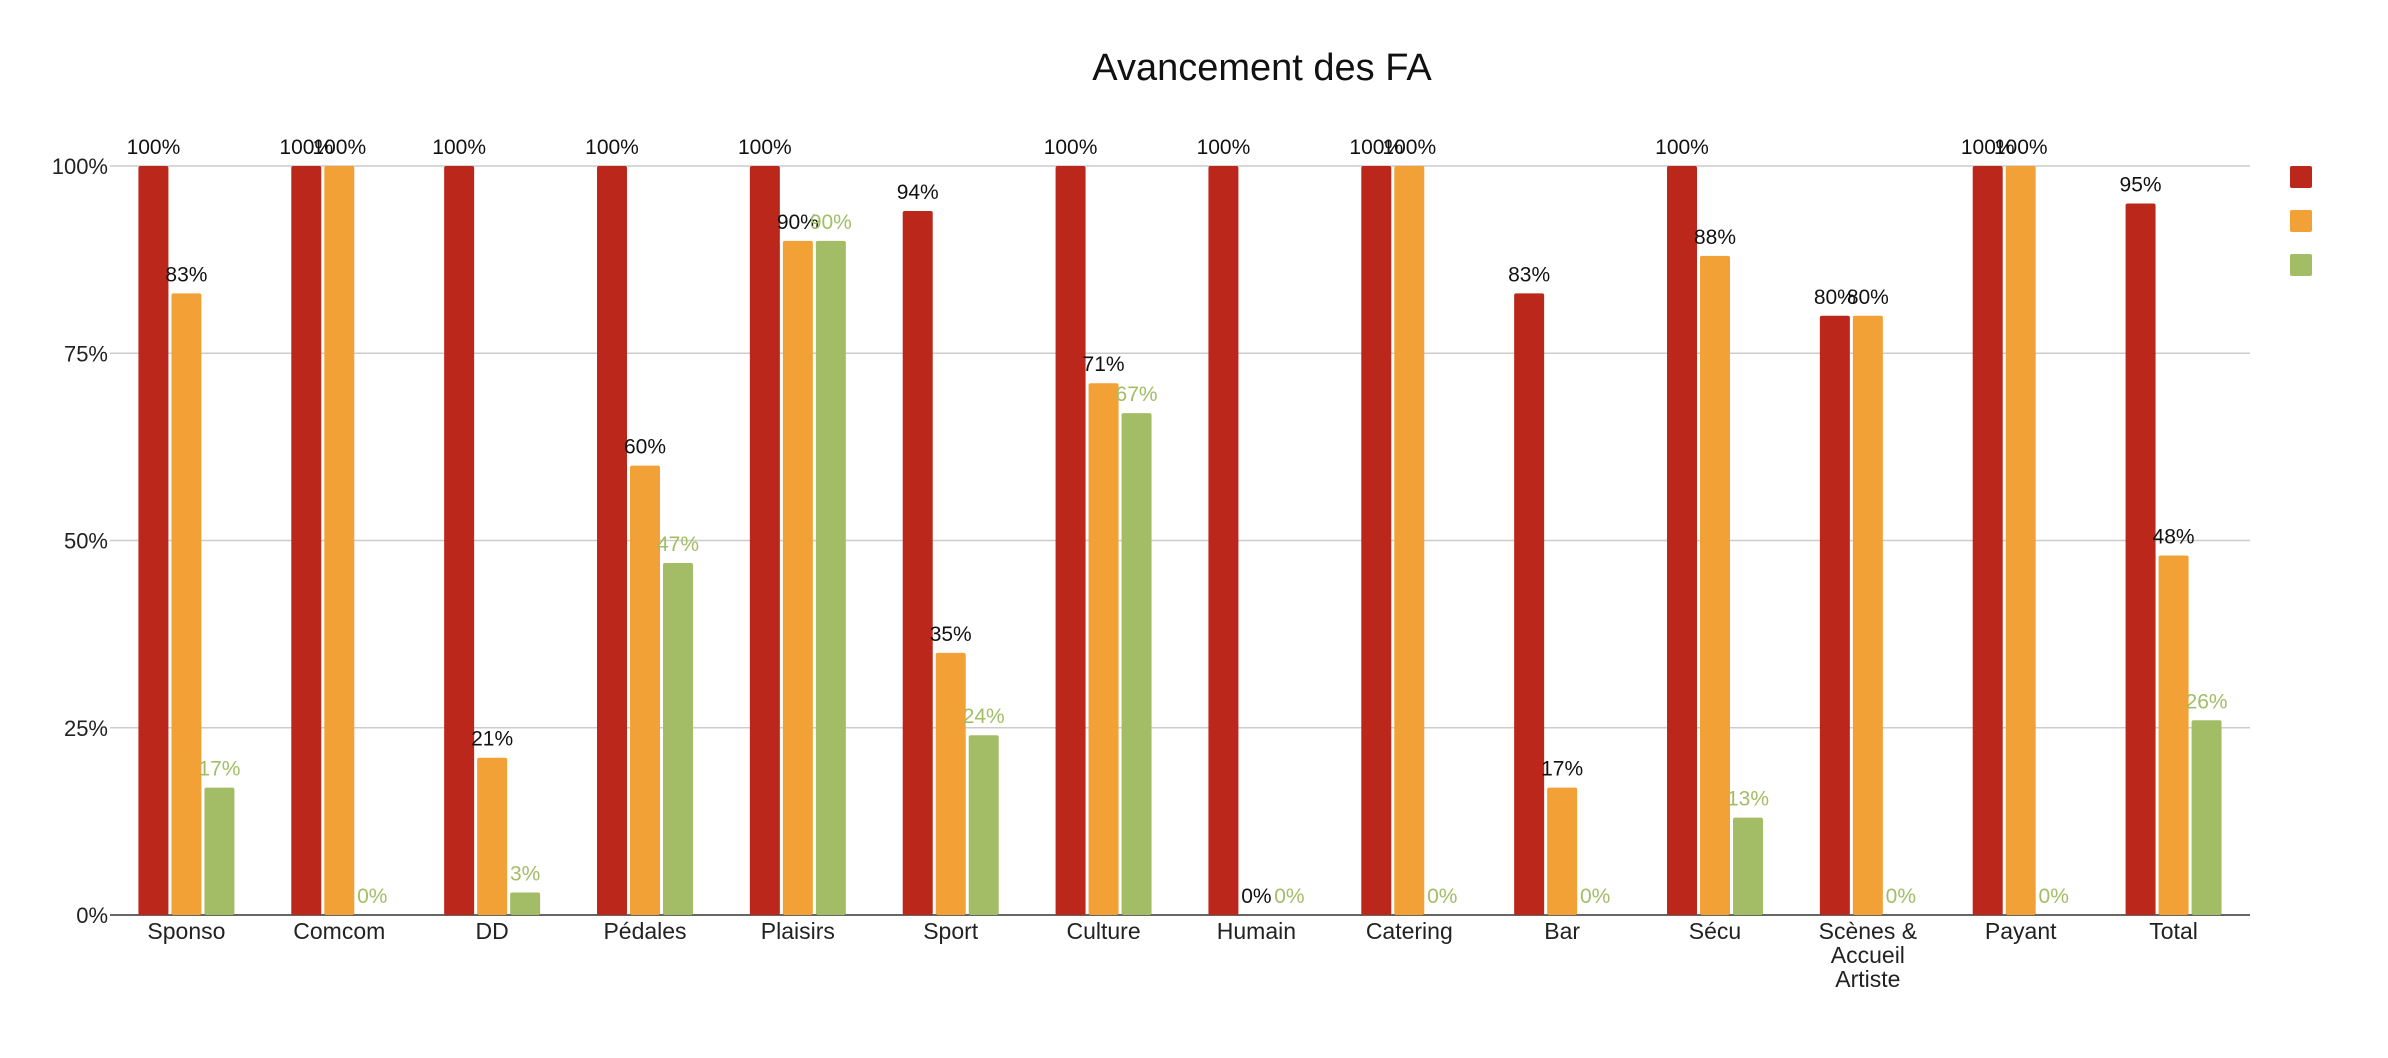 The width and height of the screenshot is (2388, 1058). I want to click on data-label: 48%, so click(2174, 536).